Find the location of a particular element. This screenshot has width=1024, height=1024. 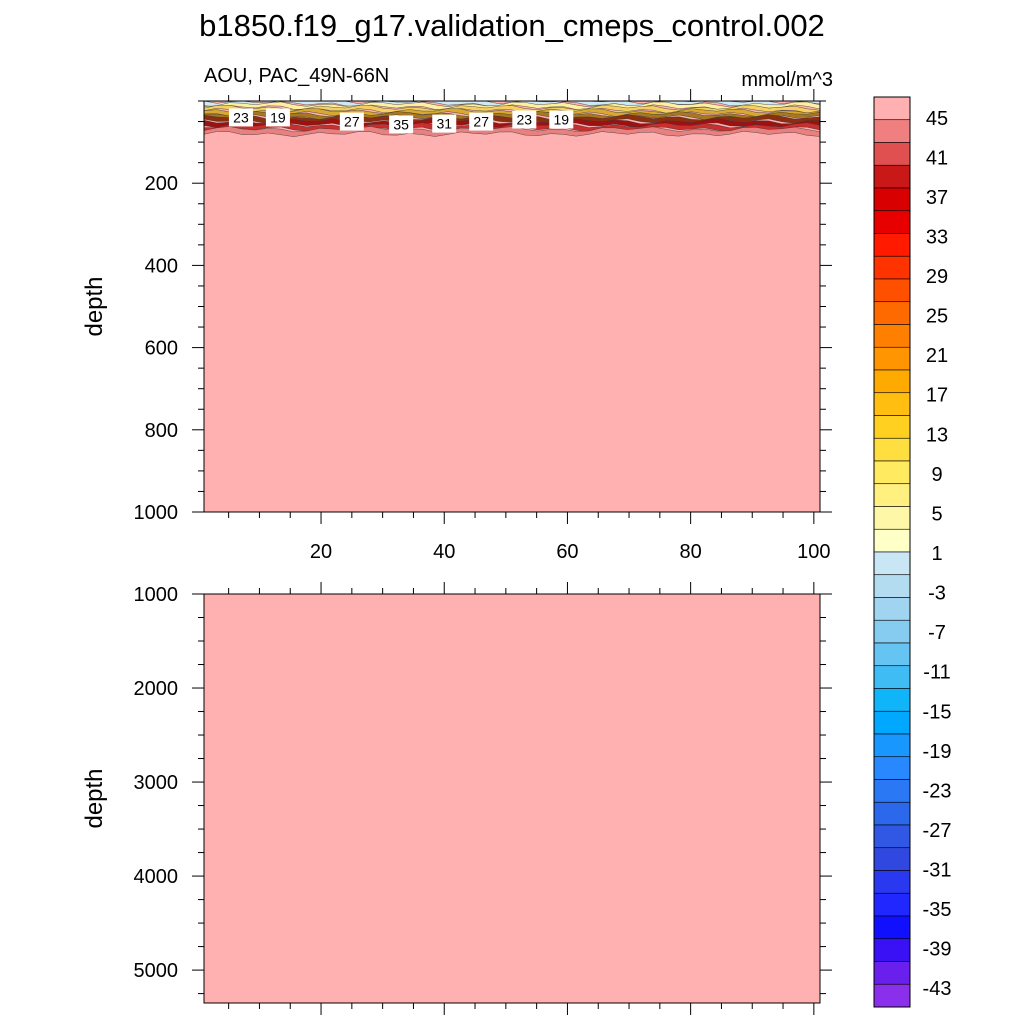

colorbar-label: -7 is located at coordinates (937, 633).